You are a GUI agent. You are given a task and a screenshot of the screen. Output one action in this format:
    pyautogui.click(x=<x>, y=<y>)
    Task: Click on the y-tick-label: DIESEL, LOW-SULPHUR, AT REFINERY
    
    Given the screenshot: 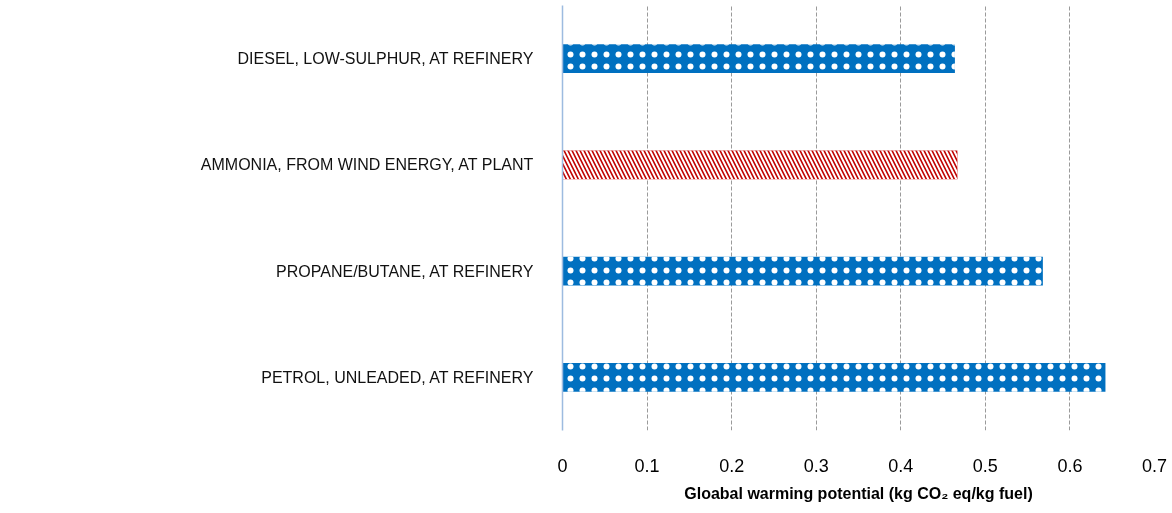 What is the action you would take?
    pyautogui.click(x=385, y=59)
    